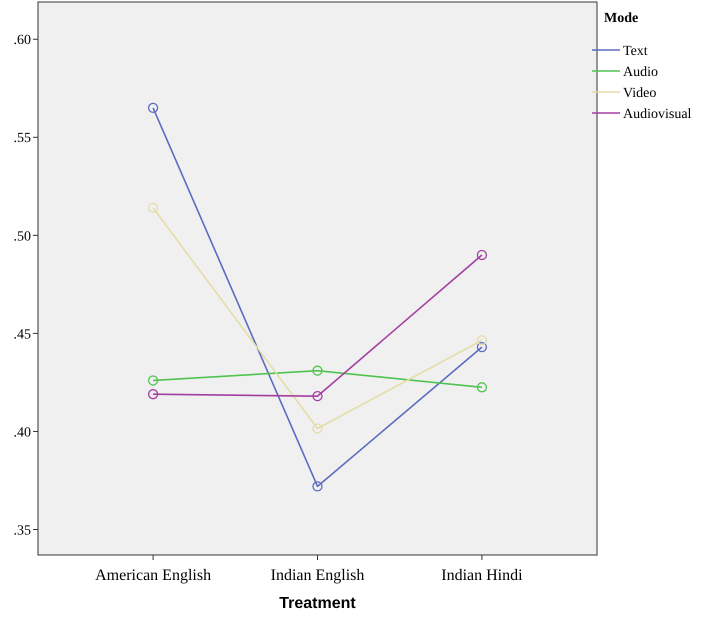  What do you see at coordinates (22, 334) in the screenshot?
I see `y-tick-label: .45` at bounding box center [22, 334].